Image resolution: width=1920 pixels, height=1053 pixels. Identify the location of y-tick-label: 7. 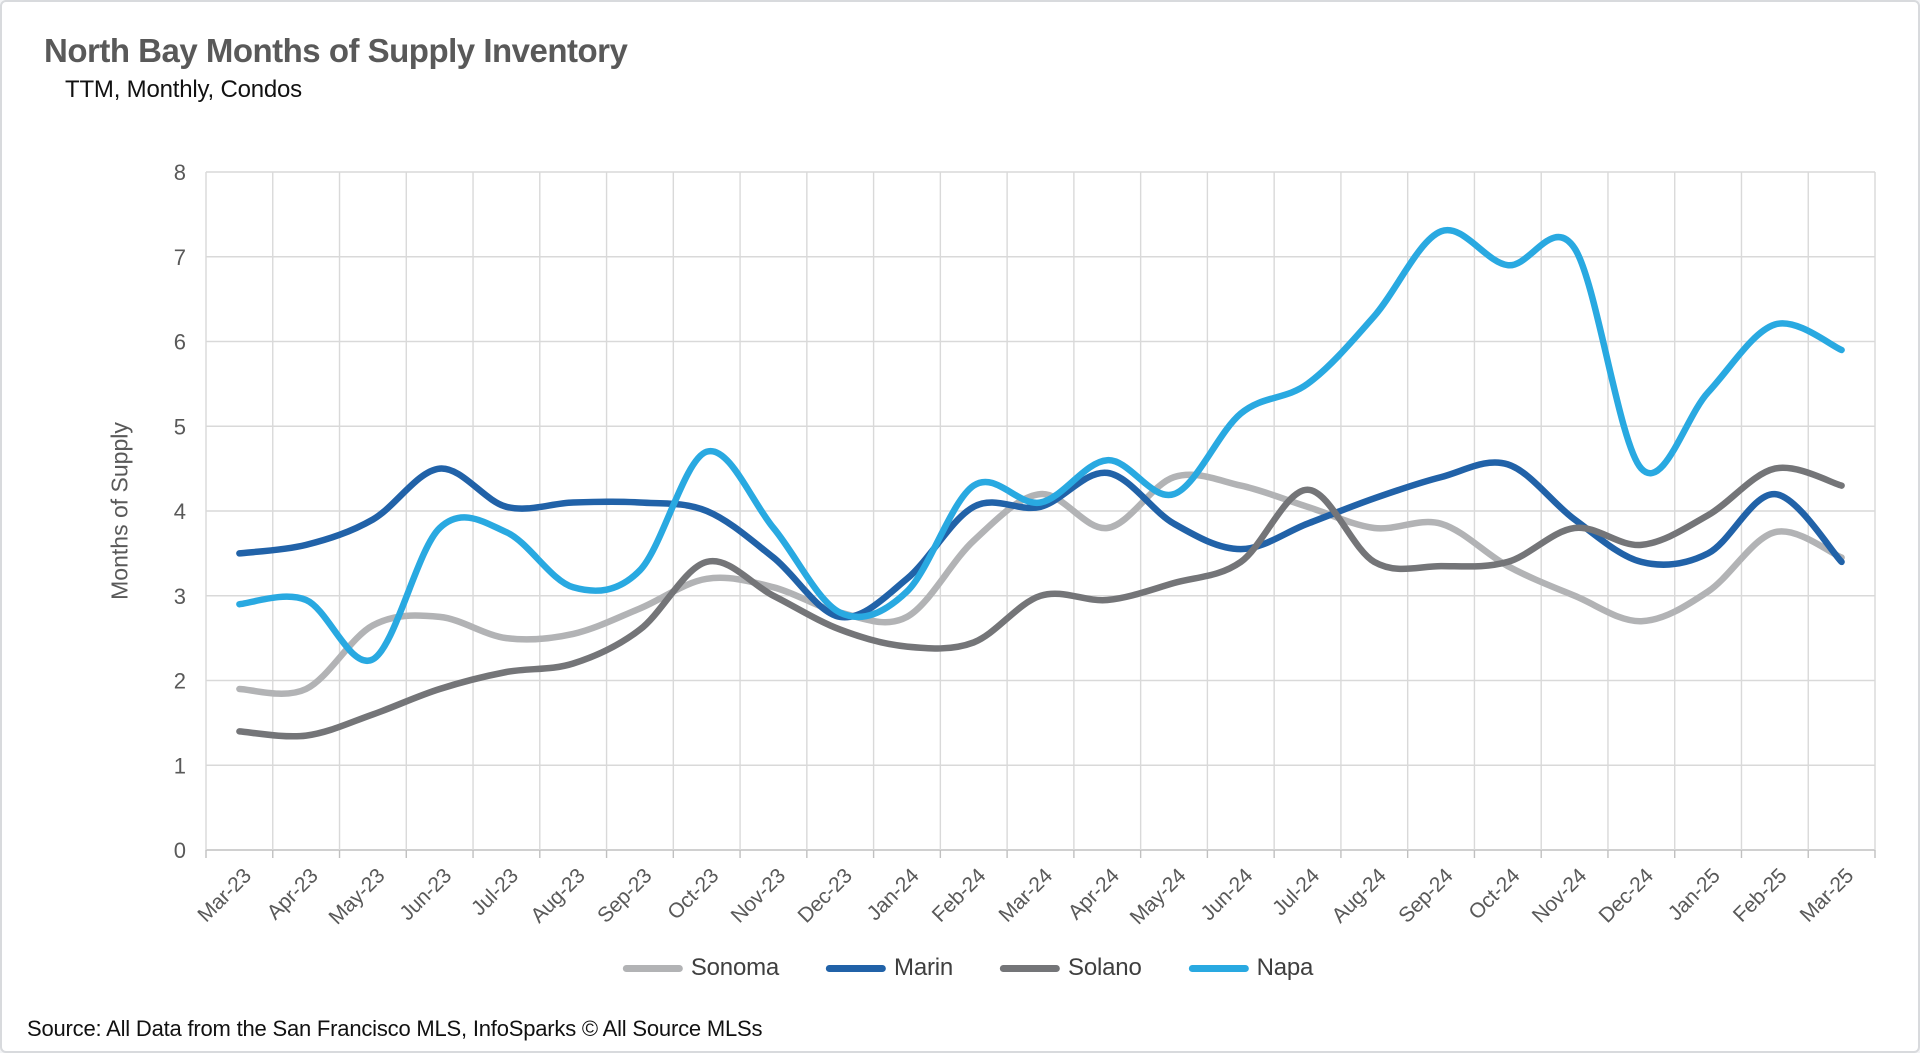
(180, 257).